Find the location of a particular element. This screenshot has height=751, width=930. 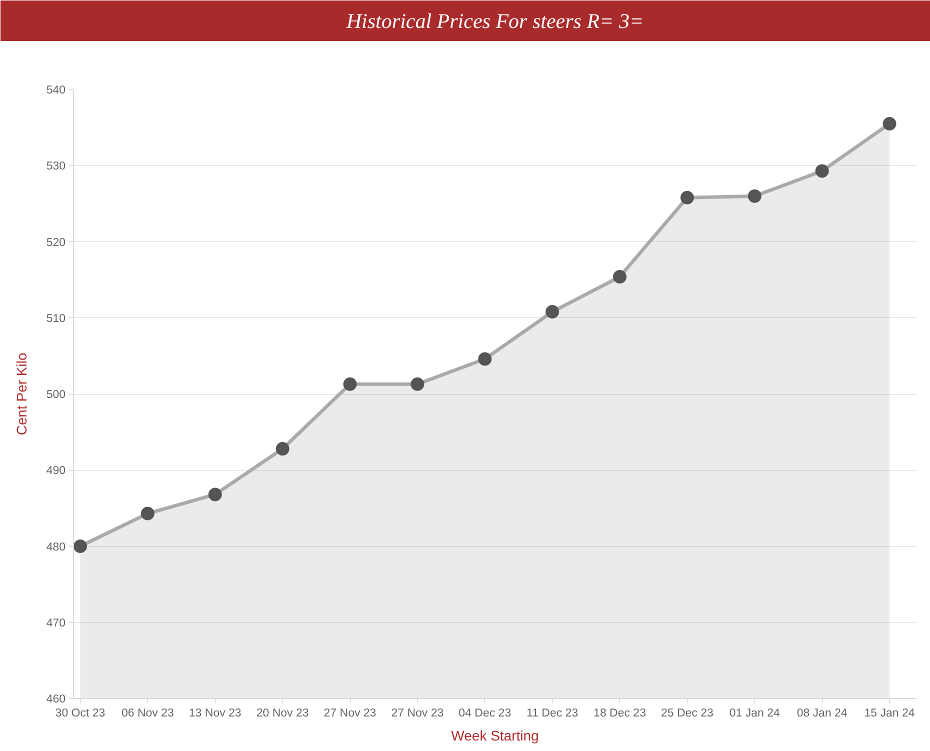

x-tick-label: 11 Dec 23 is located at coordinates (552, 714).